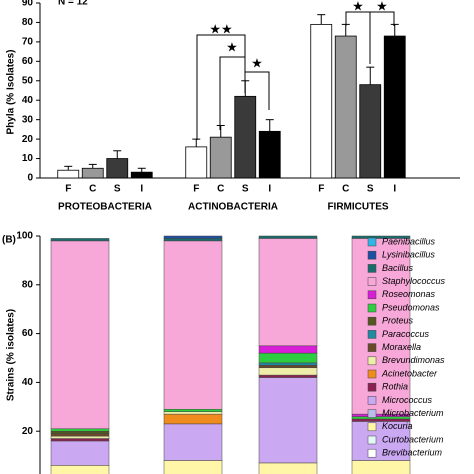  What do you see at coordinates (411, 307) in the screenshot?
I see `legend-label: Pseudomonas` at bounding box center [411, 307].